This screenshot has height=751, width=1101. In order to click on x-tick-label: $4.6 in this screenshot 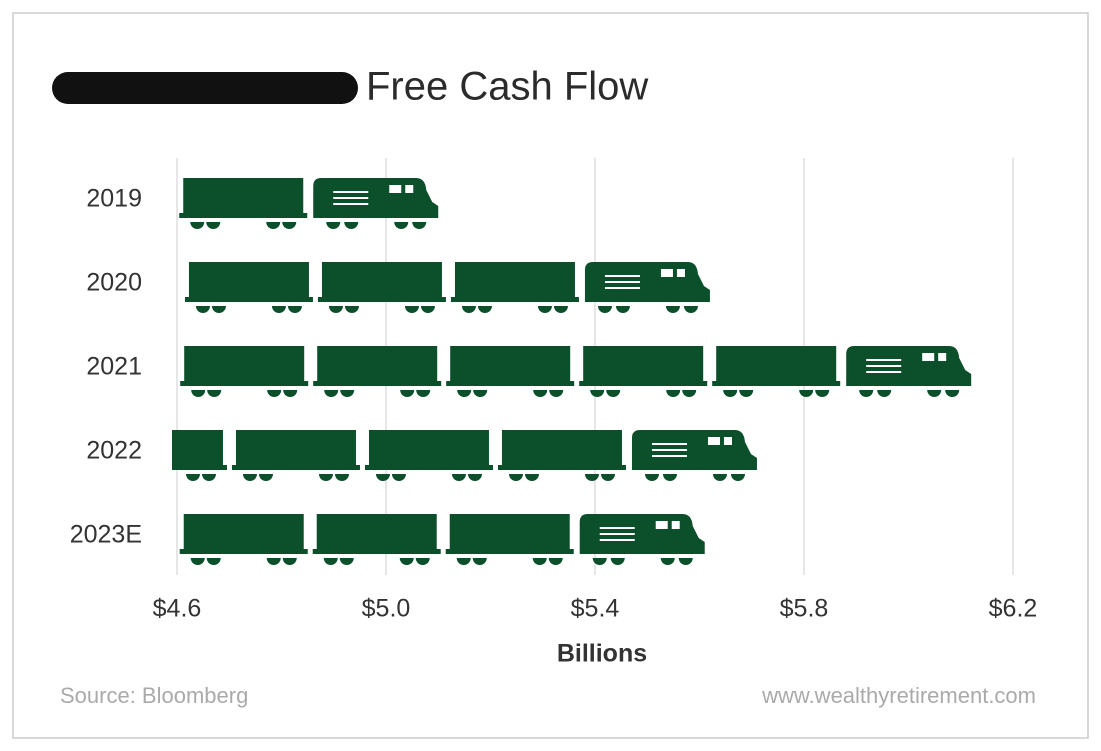, I will do `click(177, 609)`.